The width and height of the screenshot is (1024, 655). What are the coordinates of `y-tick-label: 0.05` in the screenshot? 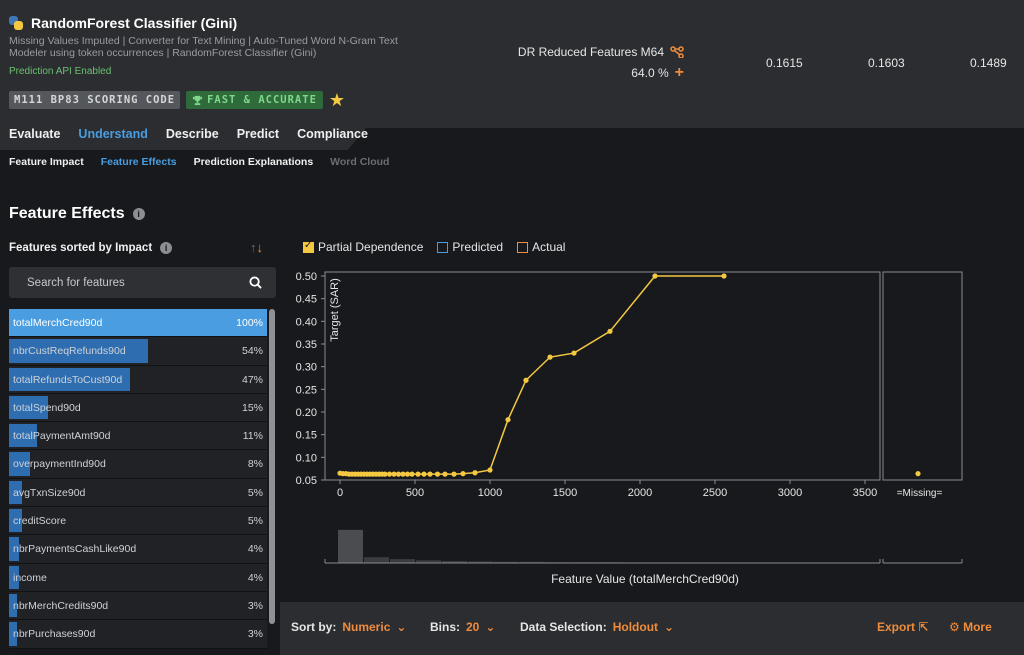 It's located at (306, 481).